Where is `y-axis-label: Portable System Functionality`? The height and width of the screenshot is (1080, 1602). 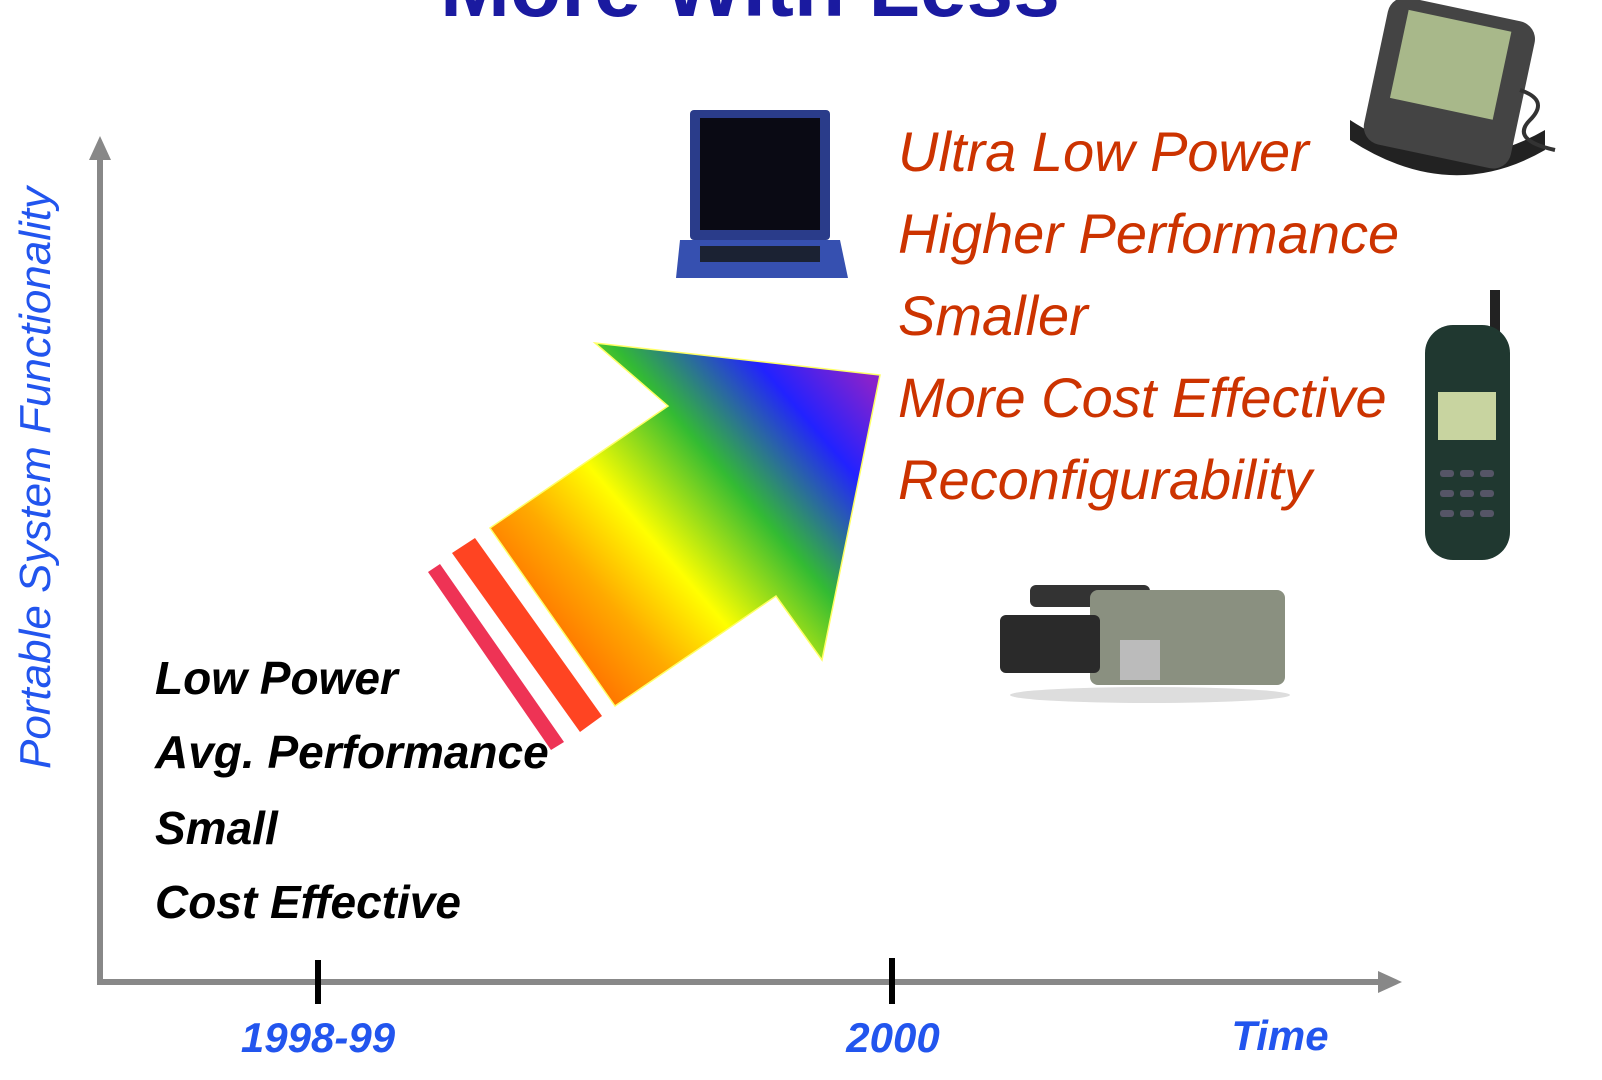
y-axis-label: Portable System Functionality is located at coordinates (35, 476).